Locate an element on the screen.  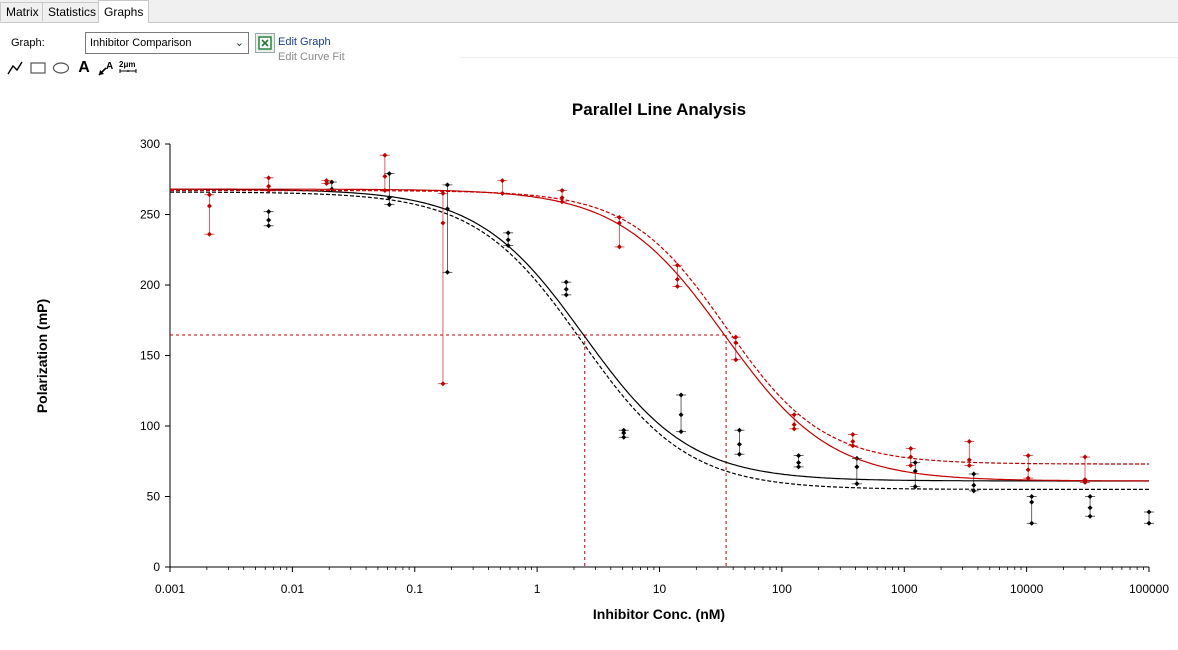
x-axis-label: Inhibitor Conc. (nM) is located at coordinates (659, 614).